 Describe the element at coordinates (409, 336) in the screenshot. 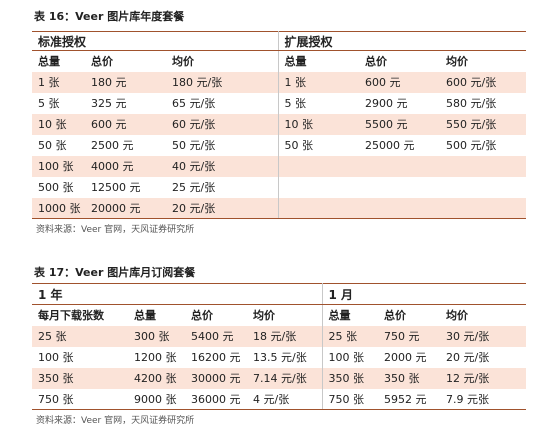

I see `table17-cell: 750 元` at that location.